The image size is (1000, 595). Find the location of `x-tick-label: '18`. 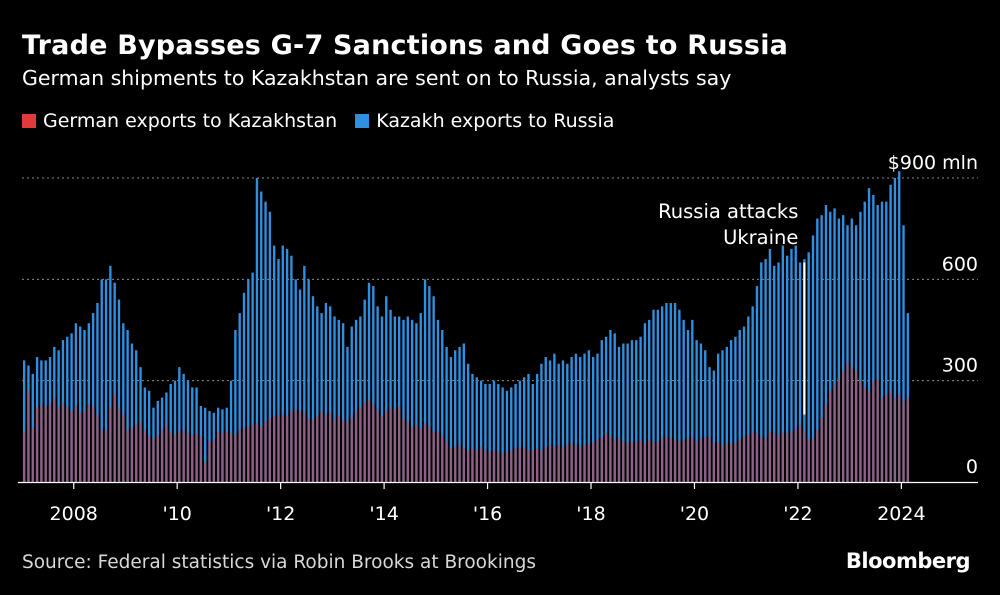

x-tick-label: '18 is located at coordinates (590, 514).